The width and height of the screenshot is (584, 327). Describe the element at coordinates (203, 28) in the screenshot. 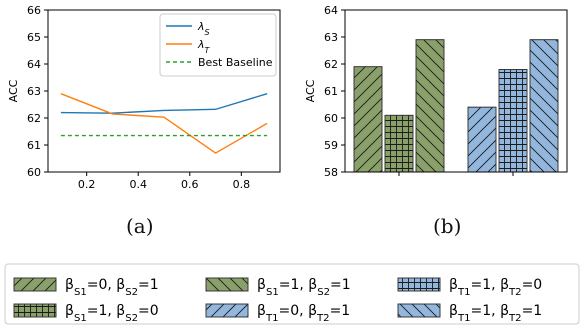

I see `legend-label: λS` at that location.